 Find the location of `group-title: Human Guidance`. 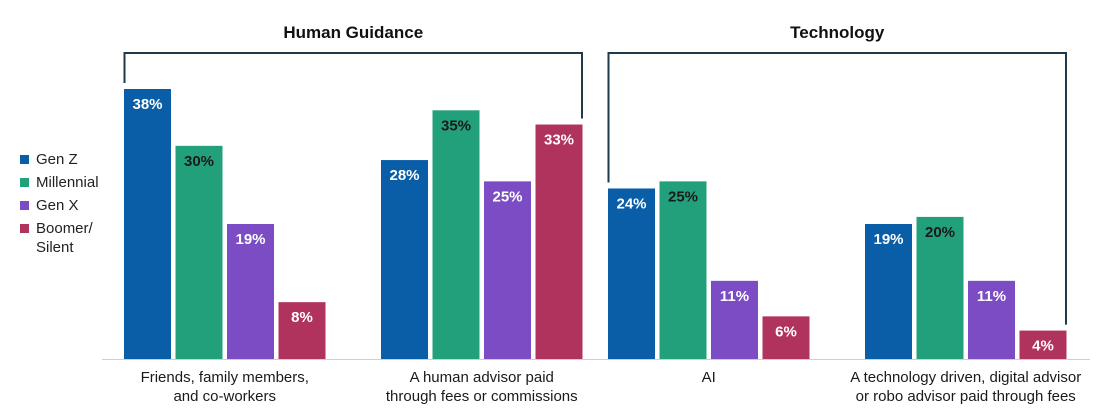

group-title: Human Guidance is located at coordinates (353, 32).